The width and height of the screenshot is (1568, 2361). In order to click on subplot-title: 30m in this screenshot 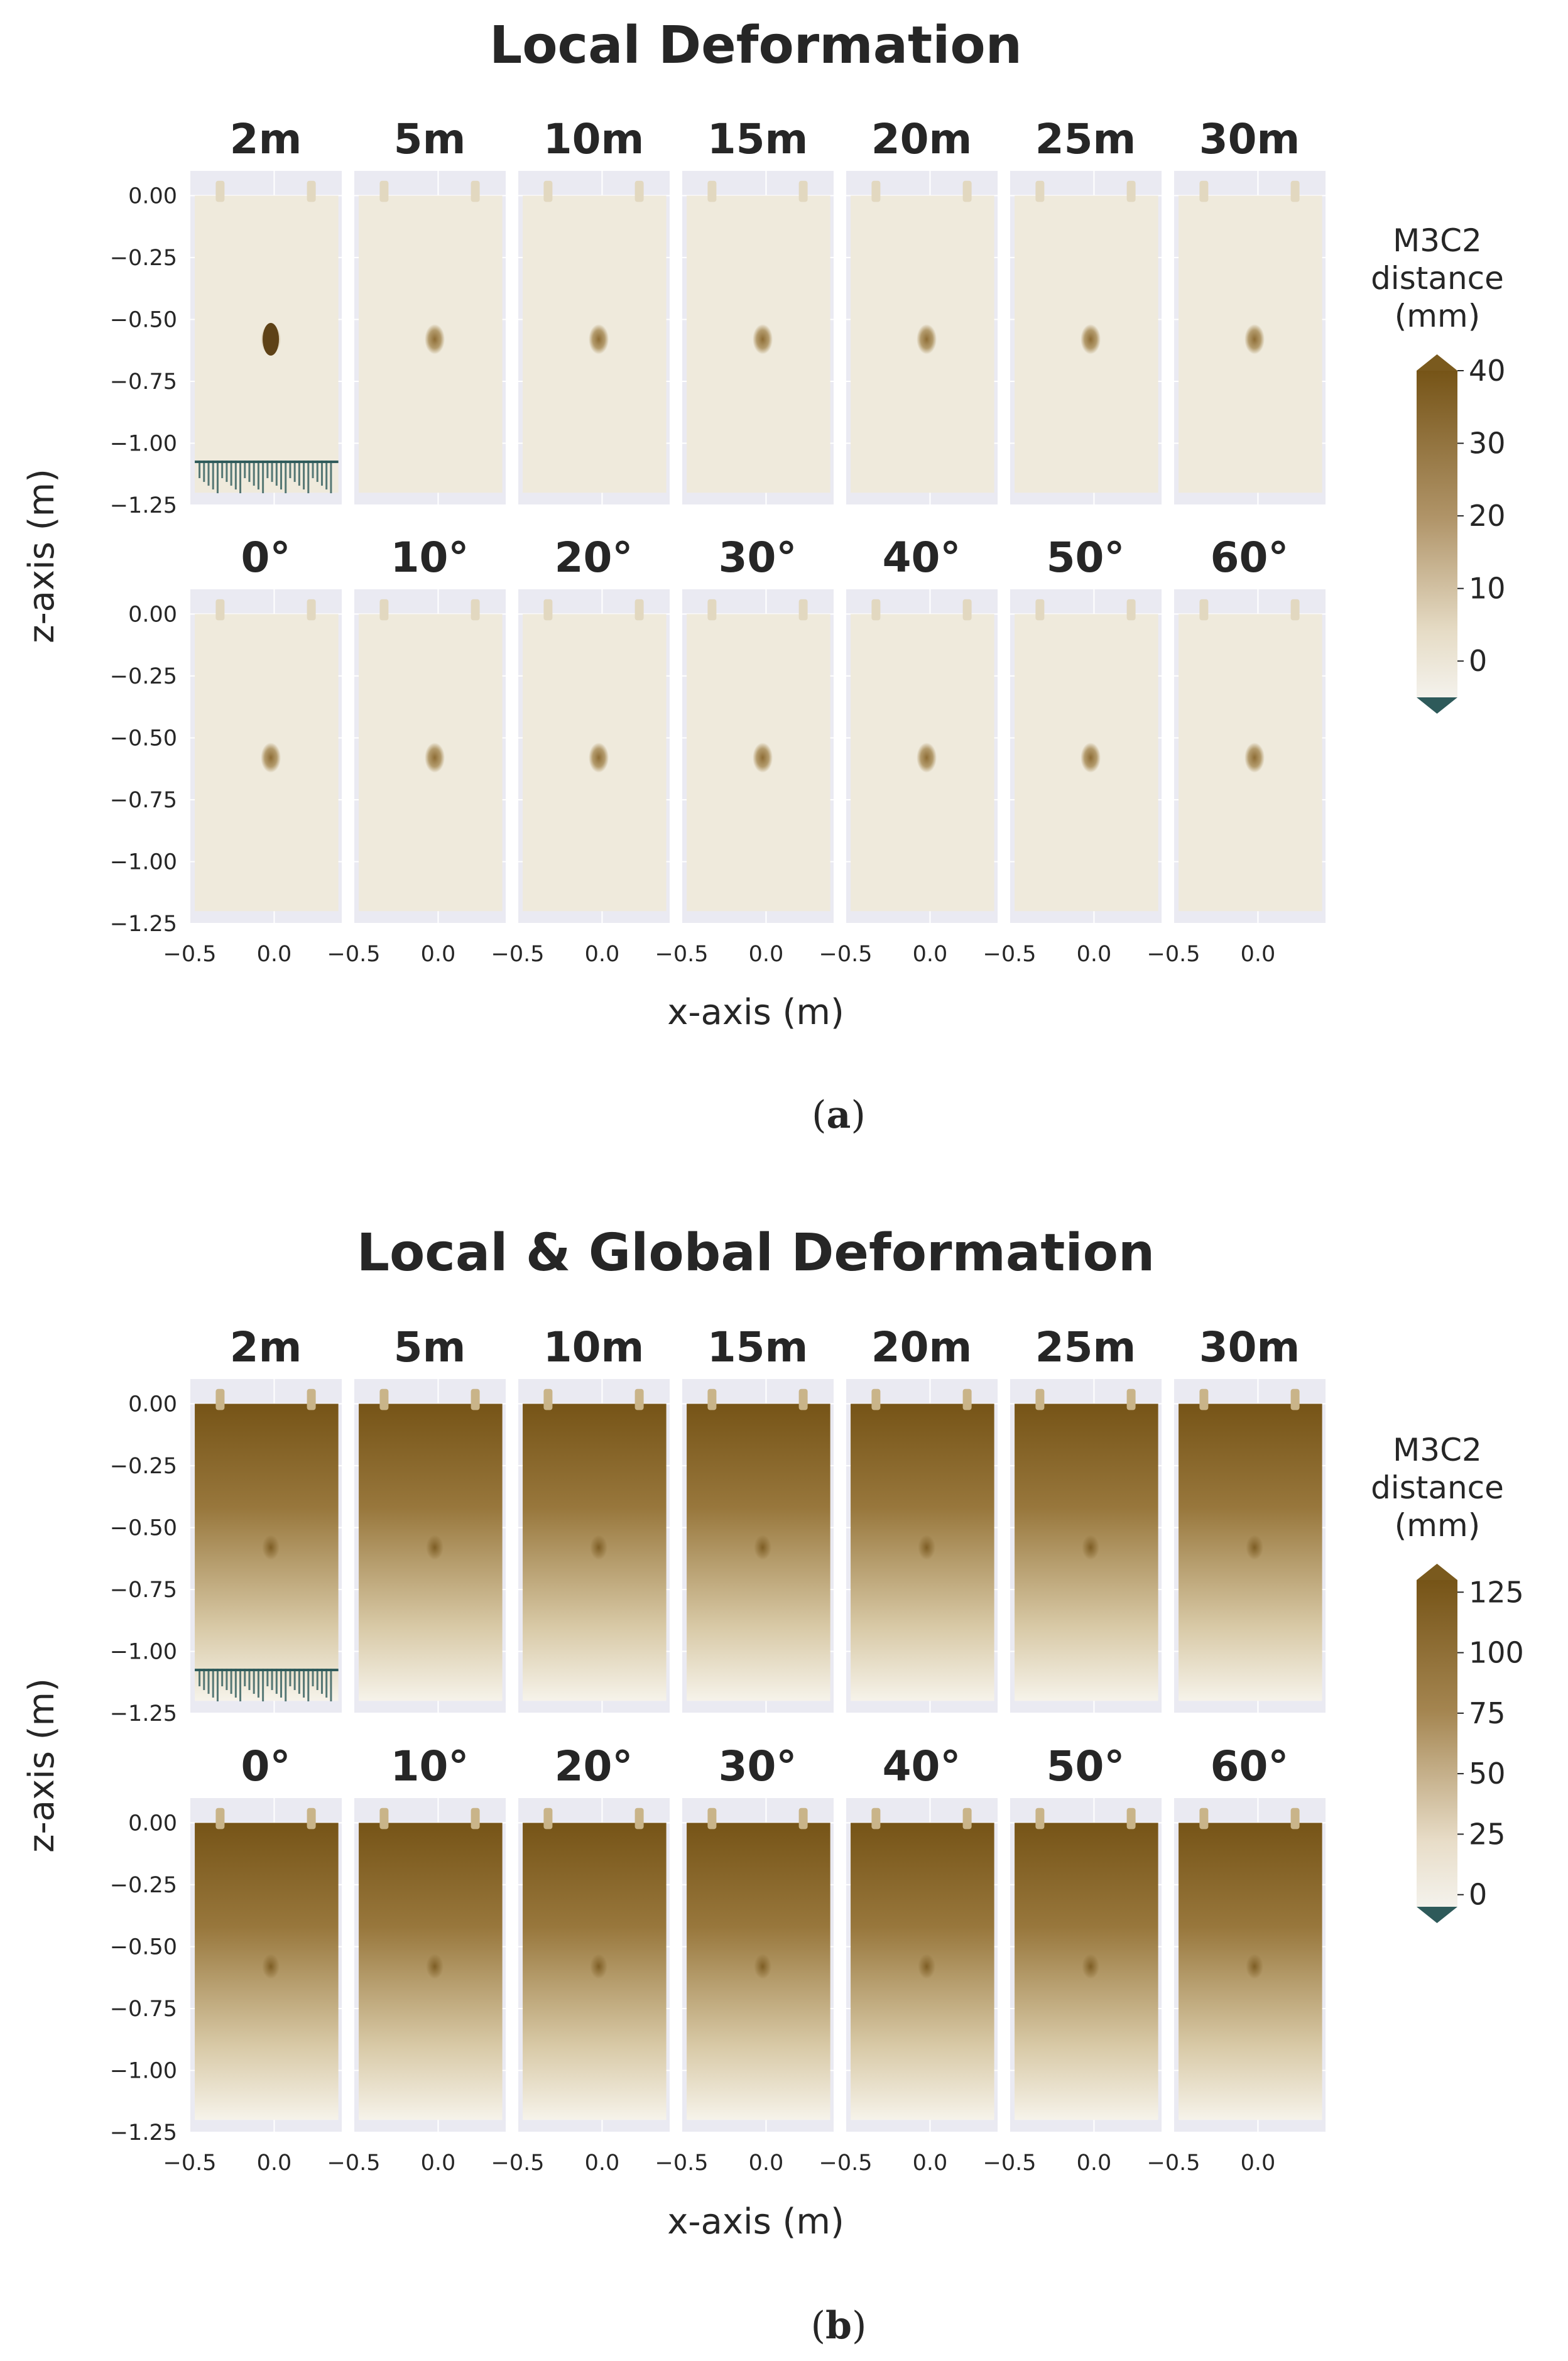, I will do `click(1249, 139)`.